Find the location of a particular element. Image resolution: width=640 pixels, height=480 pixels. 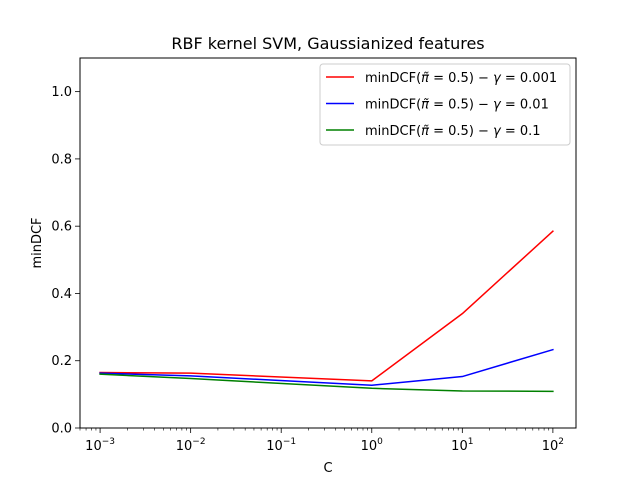

x-tick-label: 10⁻¹ is located at coordinates (281, 445).